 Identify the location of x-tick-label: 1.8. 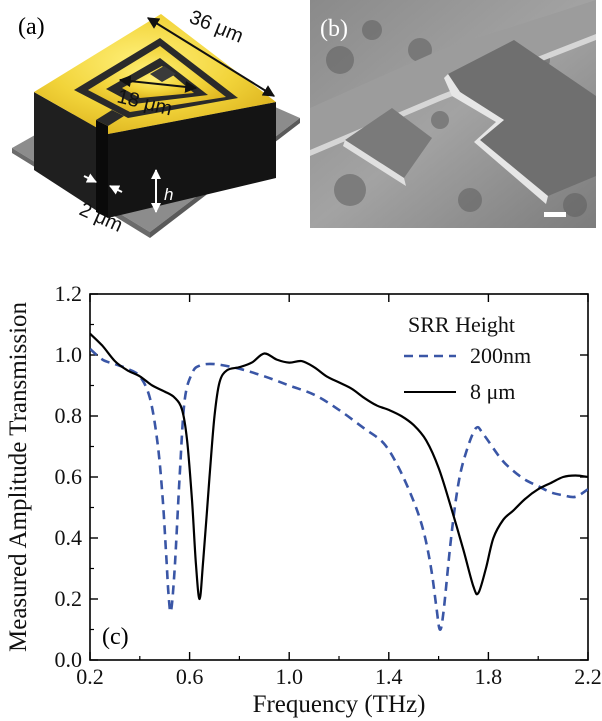
(489, 676).